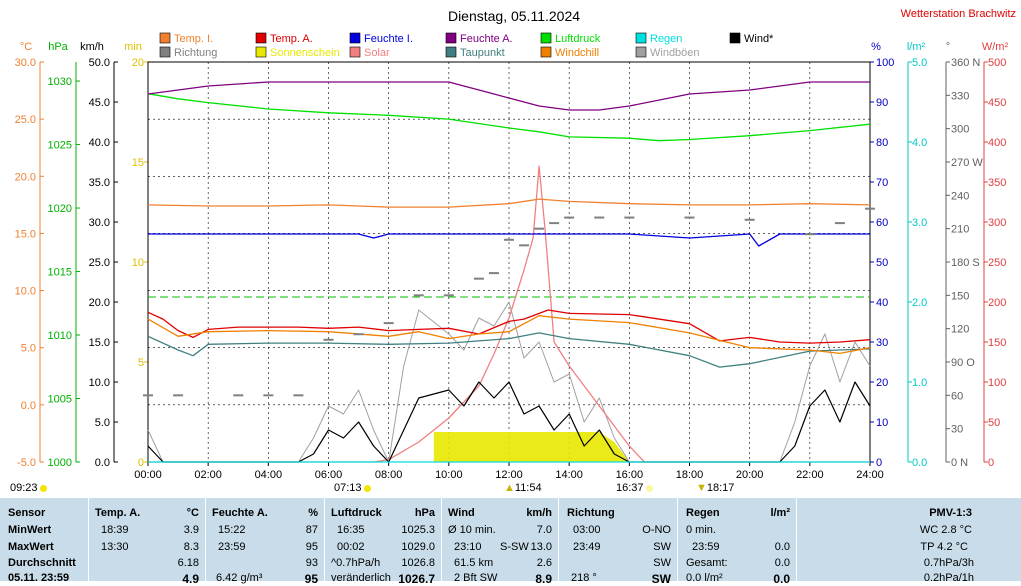  I want to click on label-max: MaxWert, so click(31, 547).